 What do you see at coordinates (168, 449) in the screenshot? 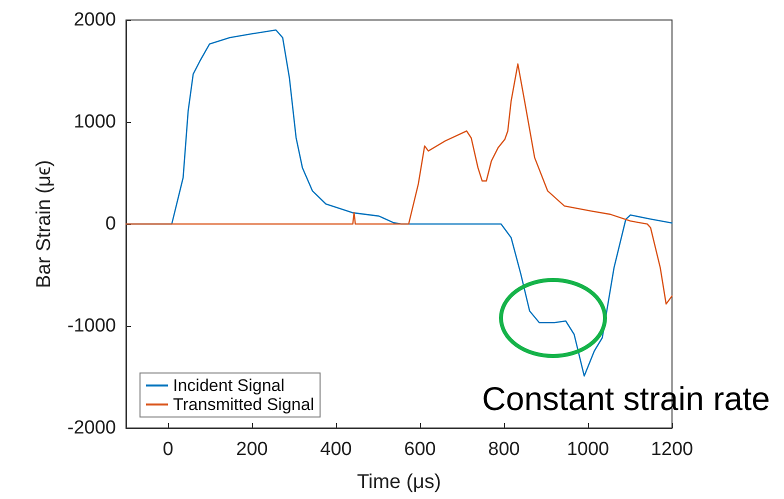
I see `x-tick-label: 0` at bounding box center [168, 449].